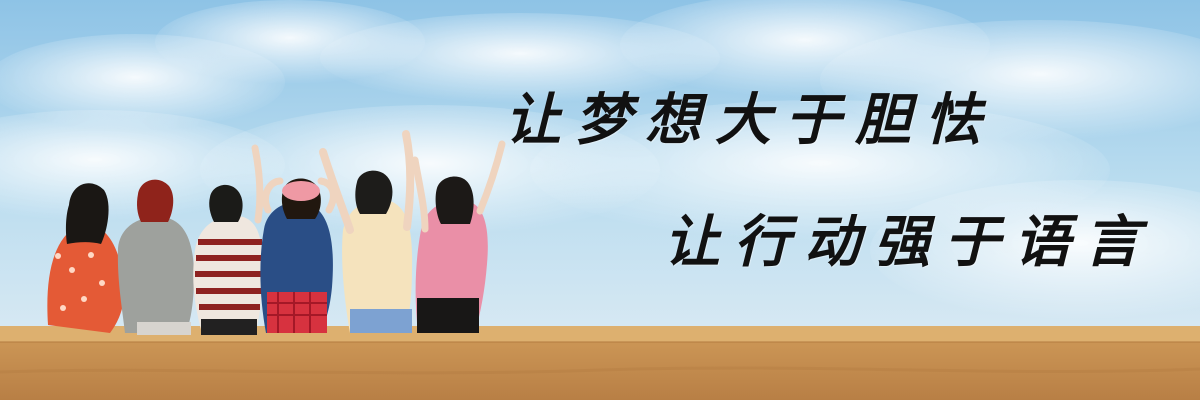 This screenshot has height=400, width=1200. I want to click on slogan-line-2: 让行动强于语言, so click(909, 242).